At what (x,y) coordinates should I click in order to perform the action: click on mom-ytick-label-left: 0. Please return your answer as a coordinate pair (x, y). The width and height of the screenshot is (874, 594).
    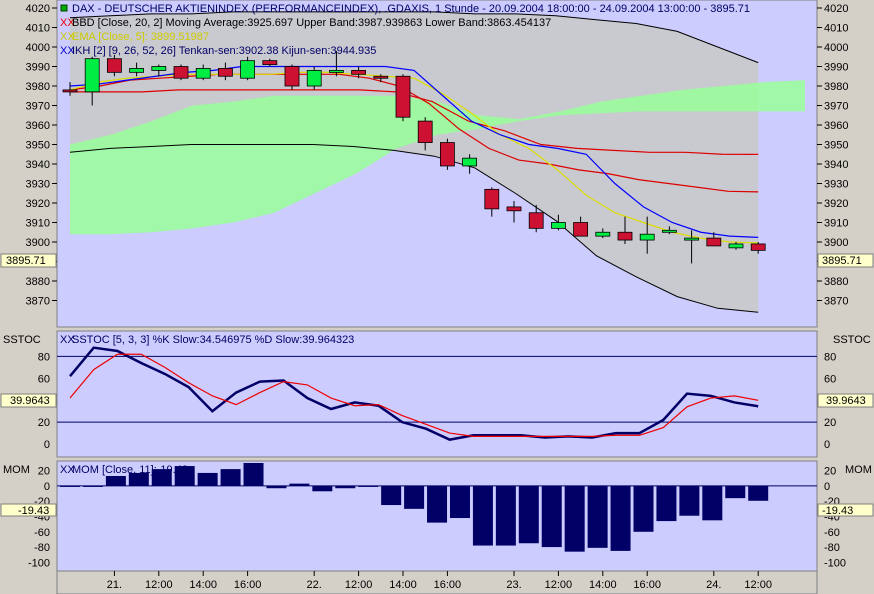
    Looking at the image, I should click on (47, 487).